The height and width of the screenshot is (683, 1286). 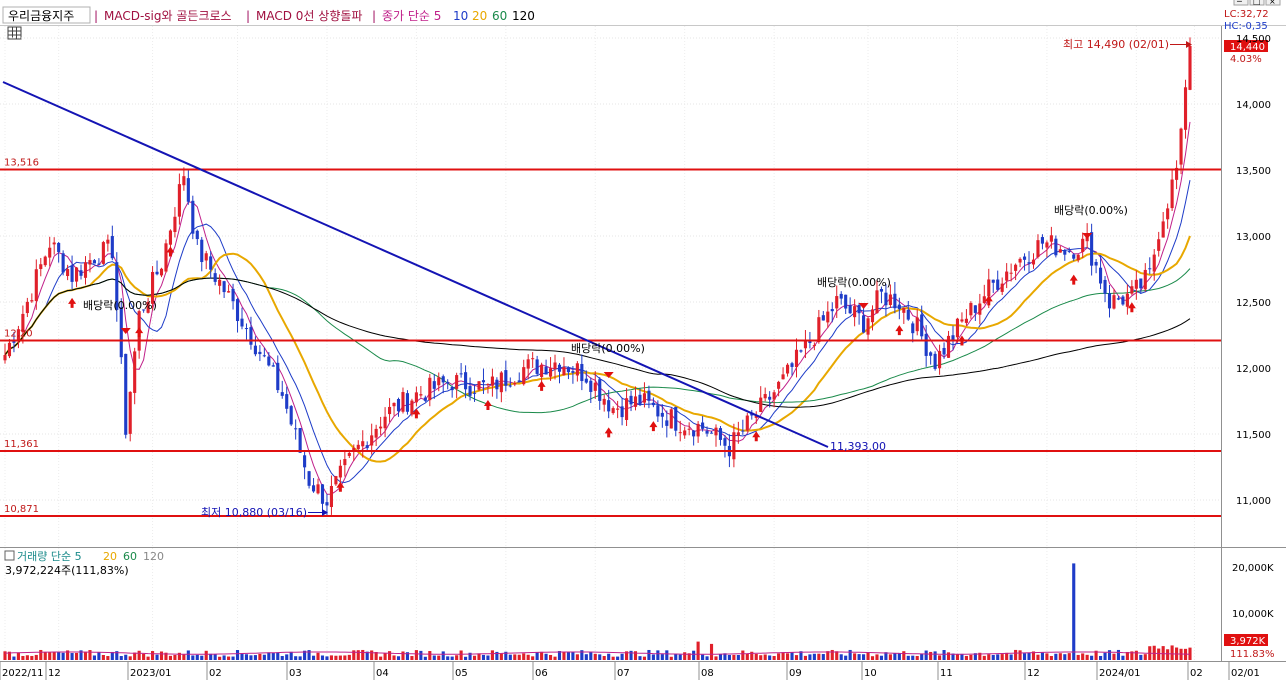 What do you see at coordinates (41, 16) in the screenshot?
I see `stock-name: 우리금융지주` at bounding box center [41, 16].